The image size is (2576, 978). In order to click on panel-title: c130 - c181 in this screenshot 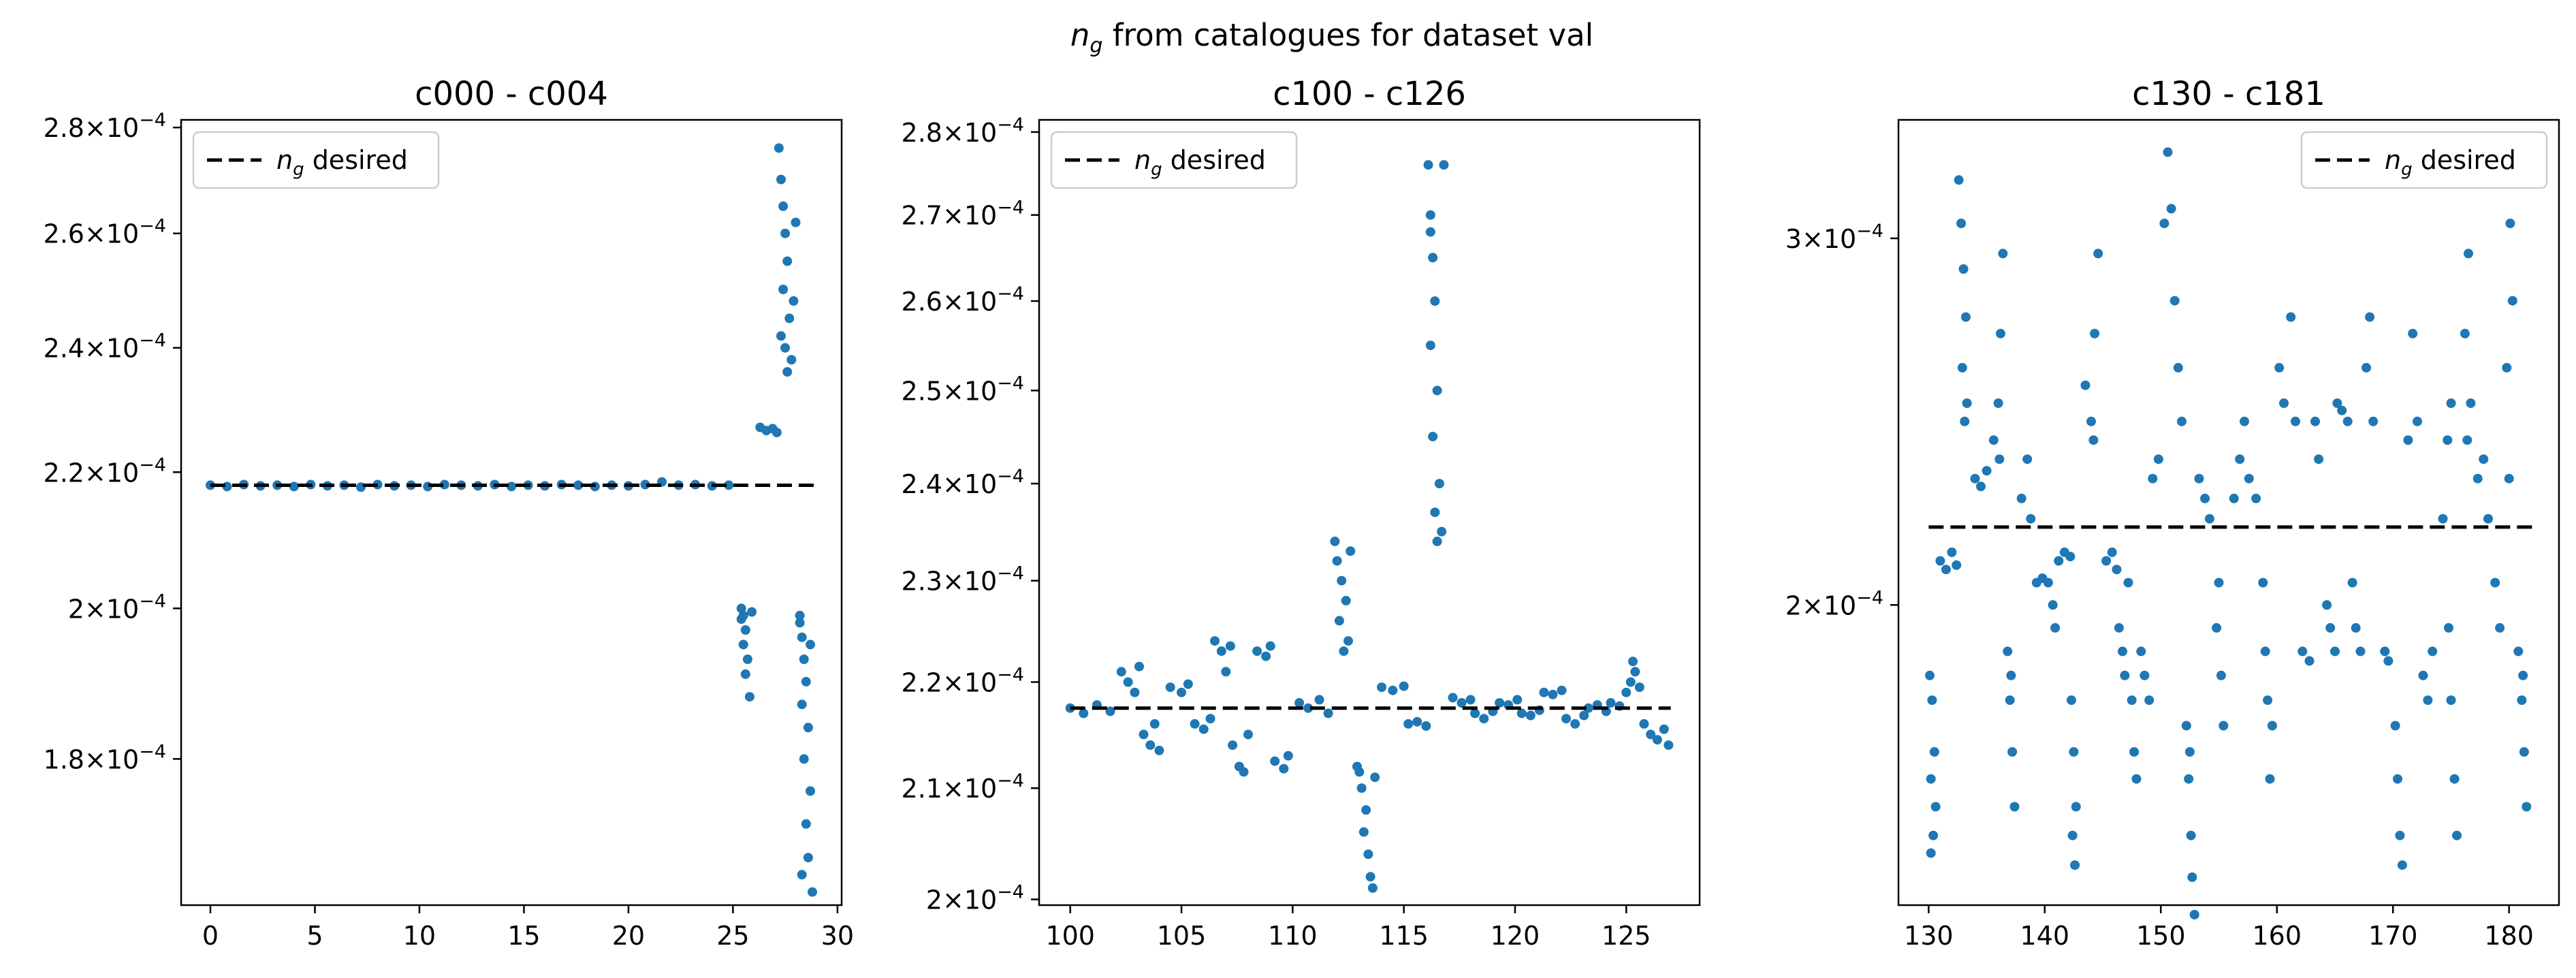, I will do `click(2228, 94)`.